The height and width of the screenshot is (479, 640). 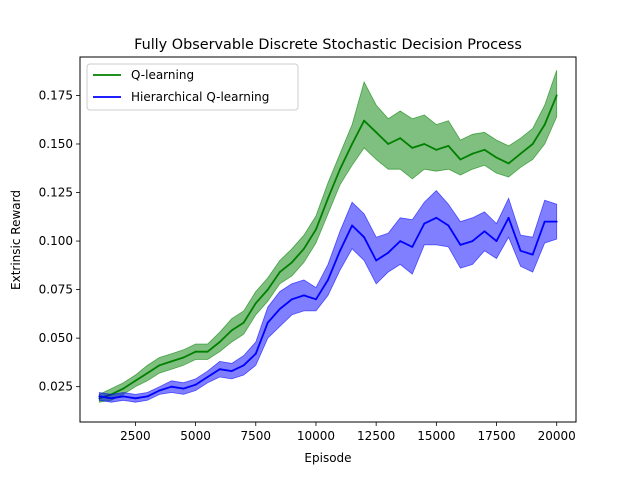 What do you see at coordinates (316, 436) in the screenshot?
I see `x-tick-label-10000: 10000` at bounding box center [316, 436].